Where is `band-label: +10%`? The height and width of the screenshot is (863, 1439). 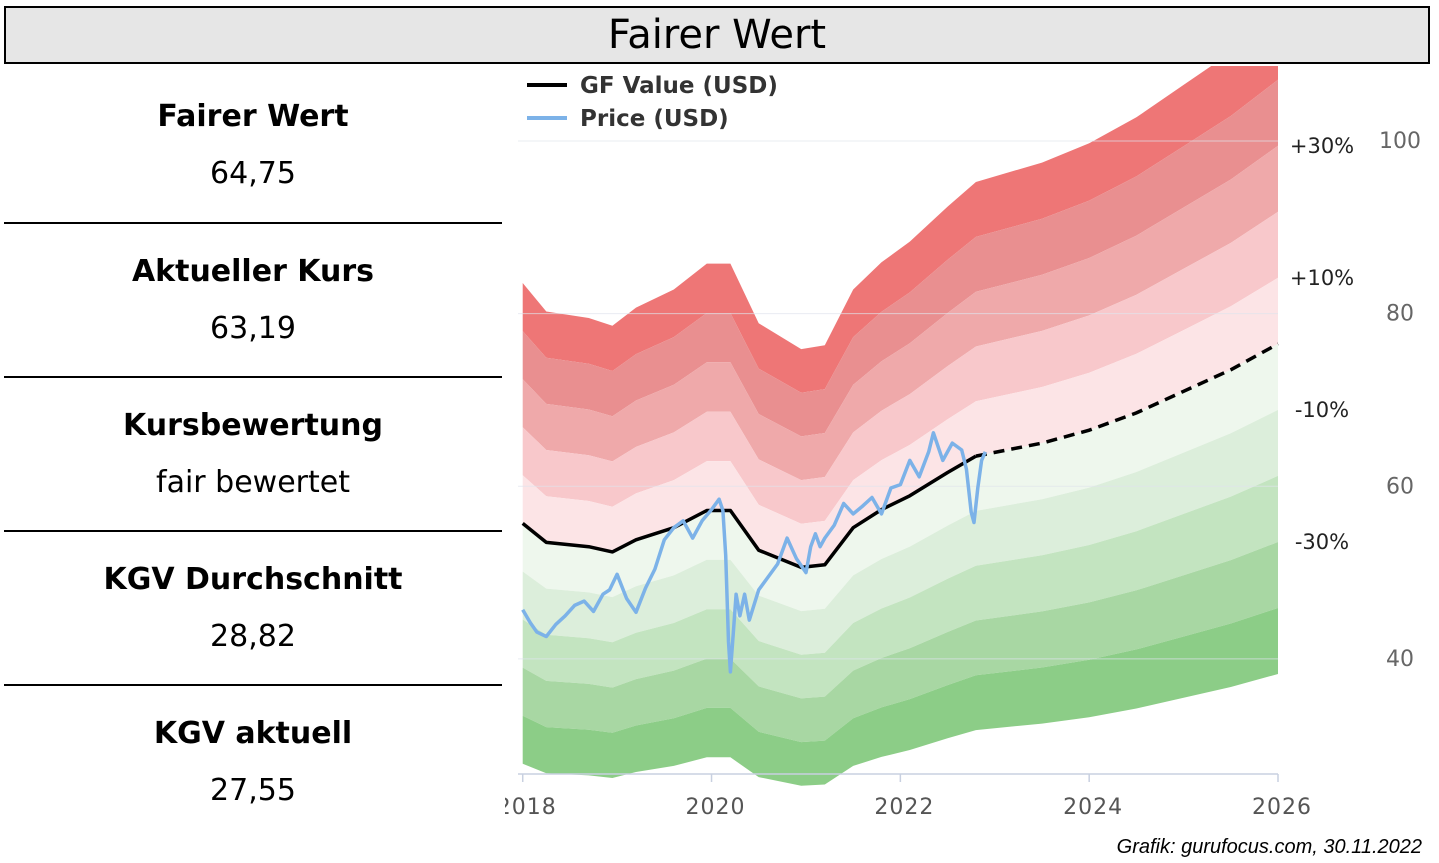
band-label: +10% is located at coordinates (1322, 278).